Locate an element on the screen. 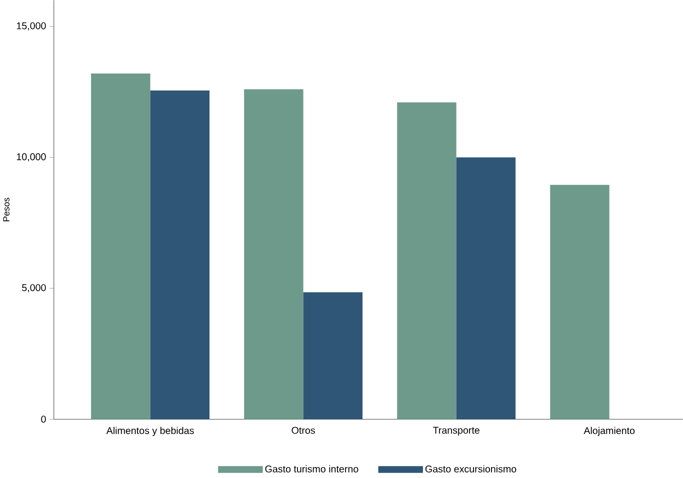  x-tick-label: Alimentos y bebidas is located at coordinates (150, 431).